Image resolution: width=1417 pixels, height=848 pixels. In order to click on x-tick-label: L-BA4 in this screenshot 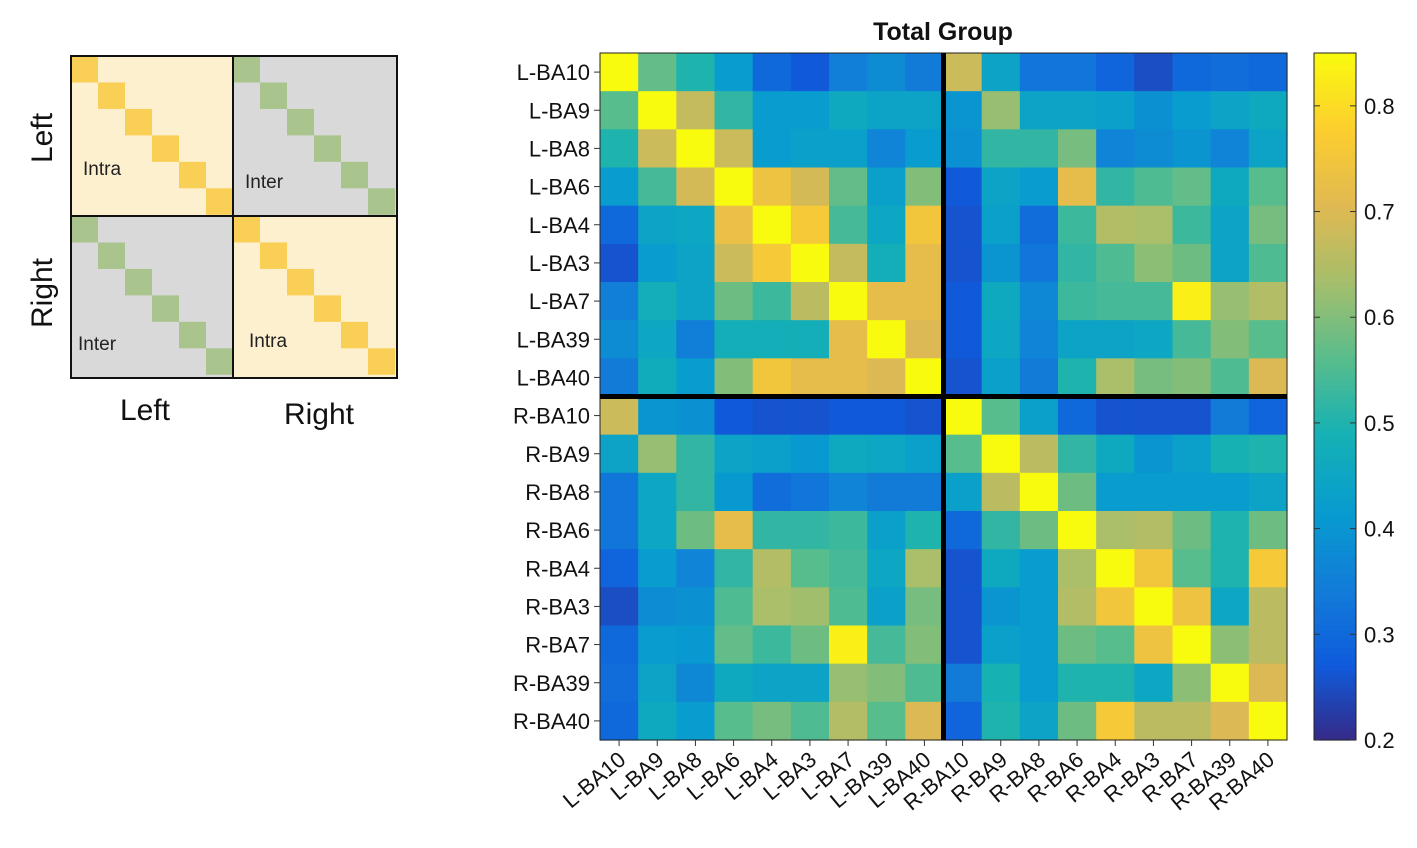, I will do `click(751, 776)`.